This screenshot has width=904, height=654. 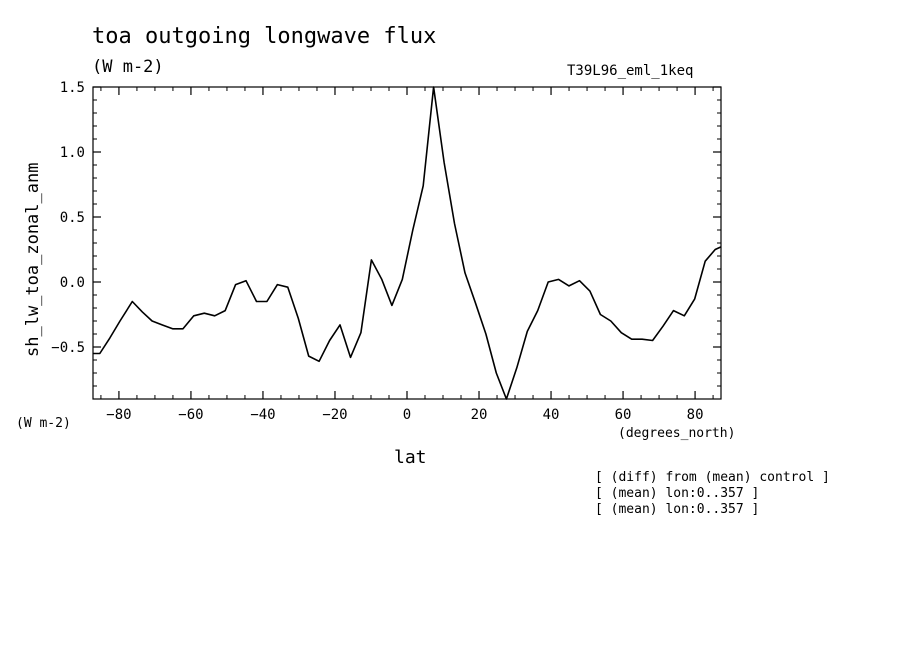 I want to click on x-tick-label: 60, so click(x=623, y=415).